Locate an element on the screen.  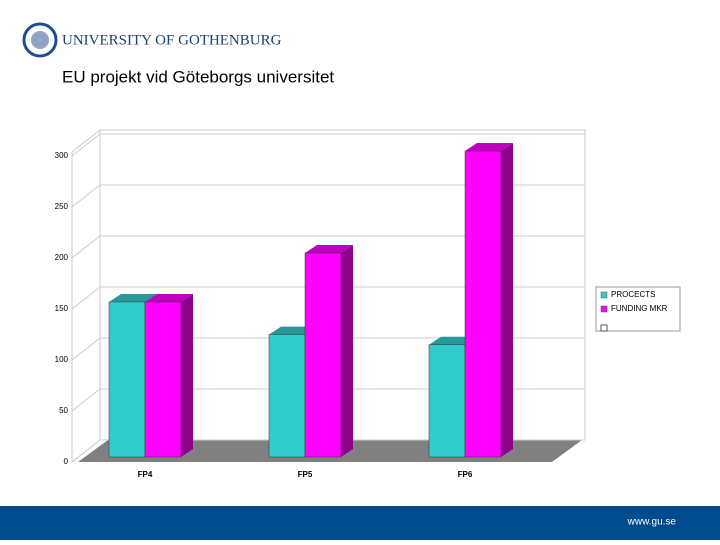
logo-inner is located at coordinates (40, 40).